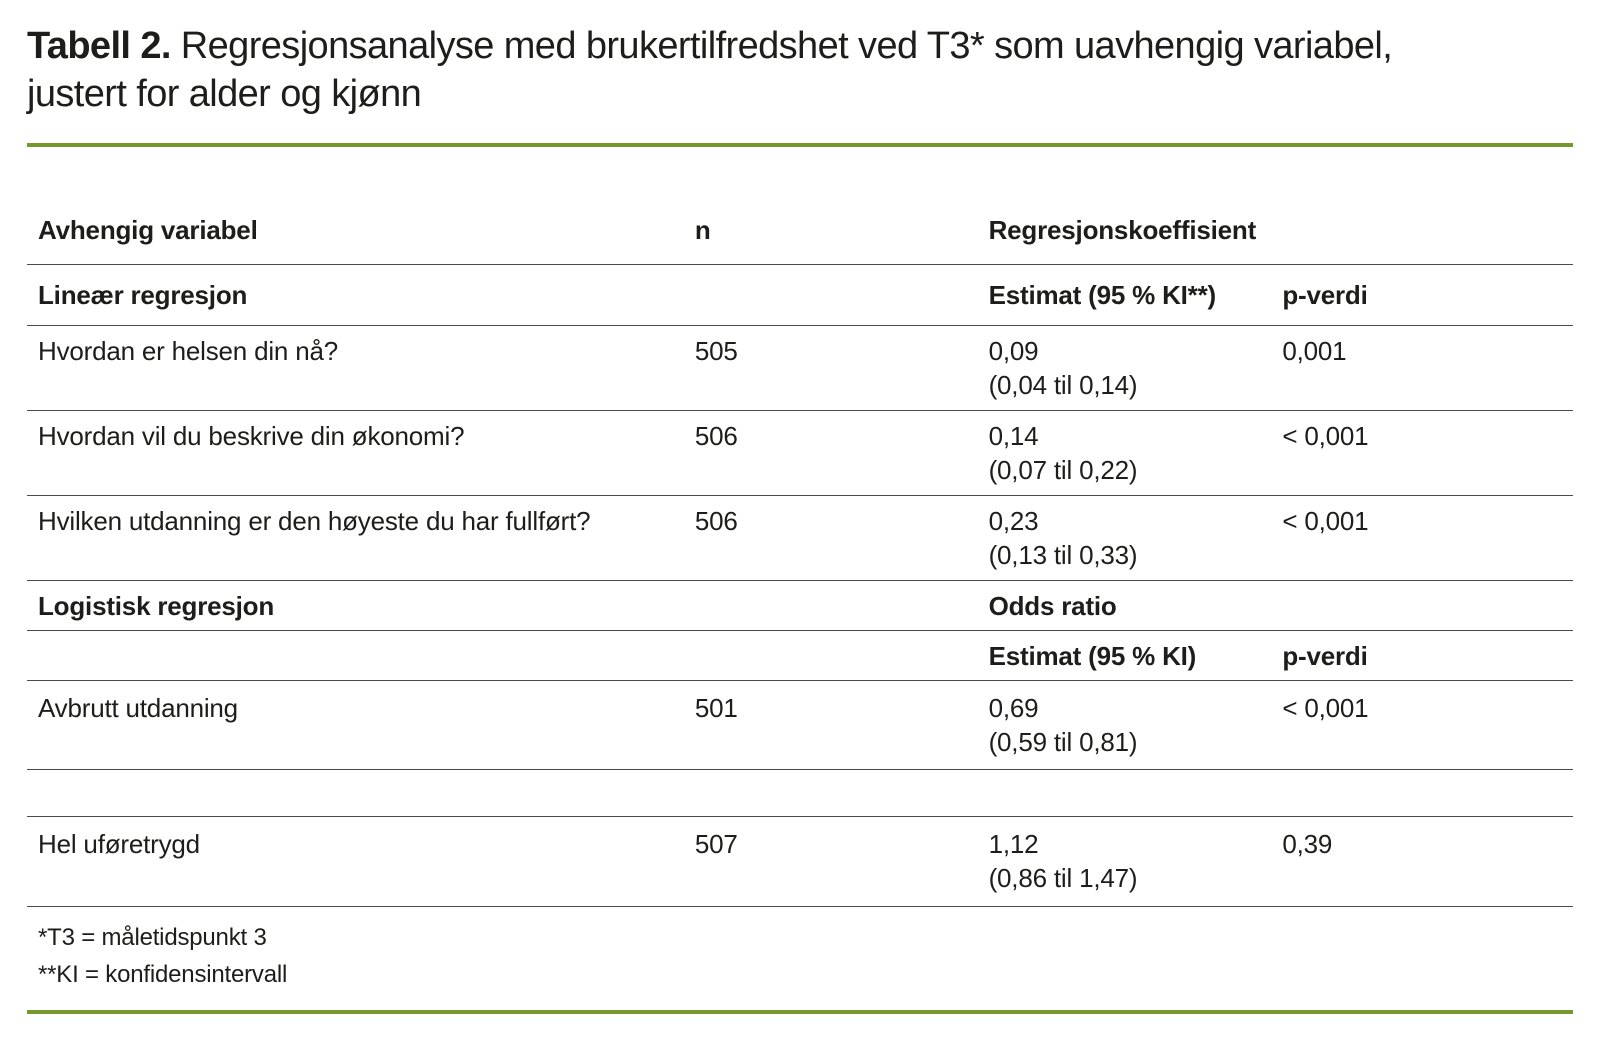  Describe the element at coordinates (1135, 295) in the screenshot. I see `estimate-cell: Estimat (95 % KI**)` at that location.